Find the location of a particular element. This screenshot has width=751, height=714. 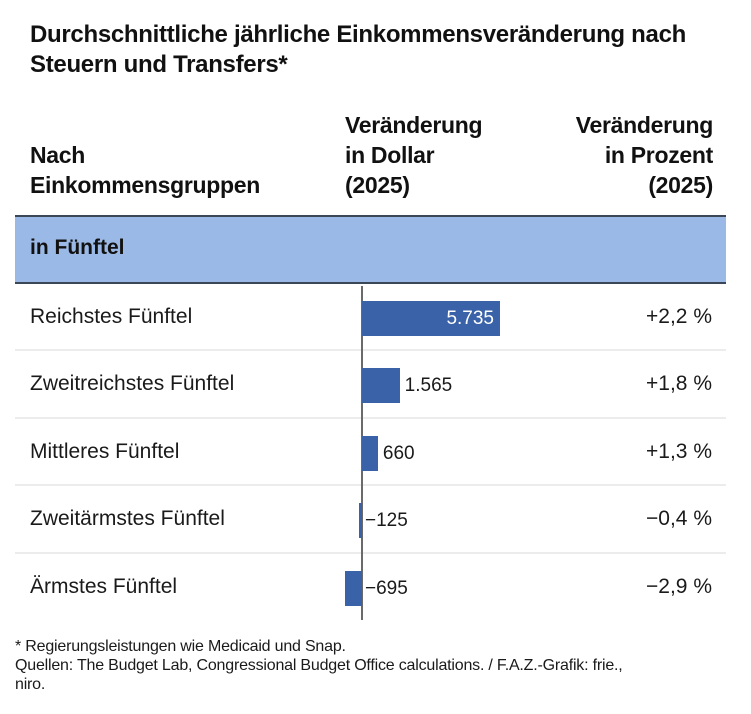

bar-value-label: 660 is located at coordinates (398, 453).